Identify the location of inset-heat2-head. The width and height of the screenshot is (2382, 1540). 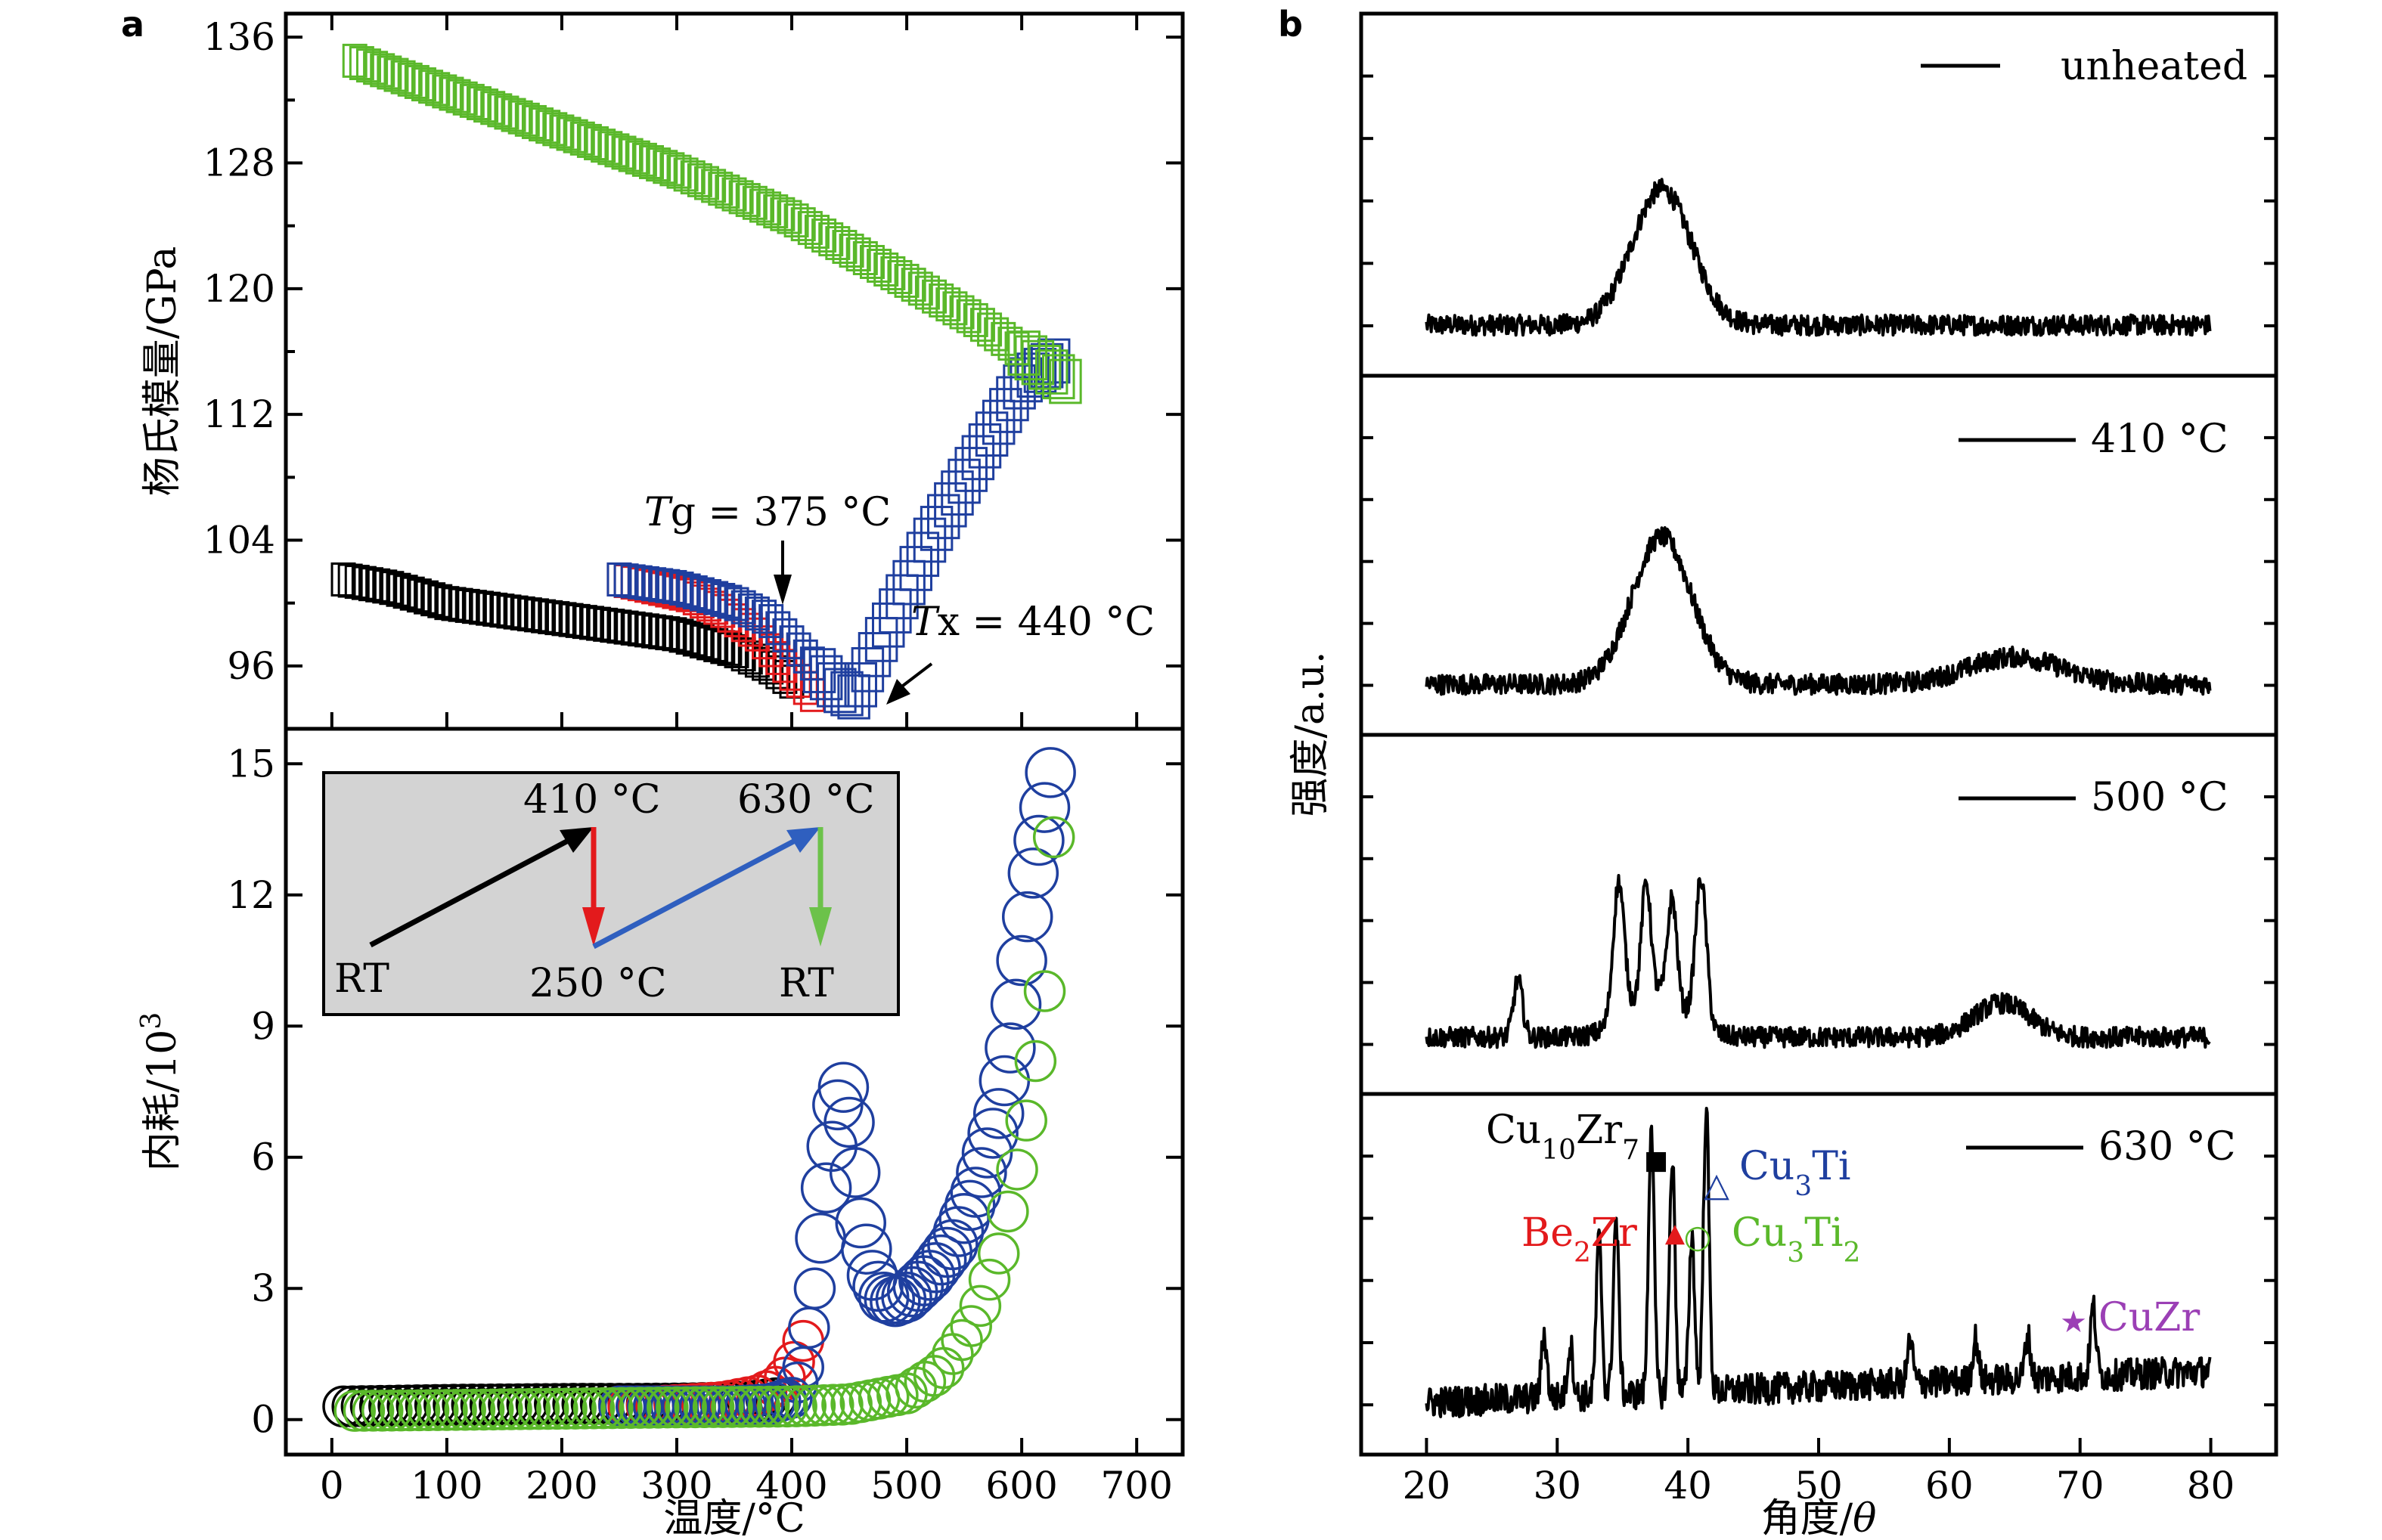
(803, 840).